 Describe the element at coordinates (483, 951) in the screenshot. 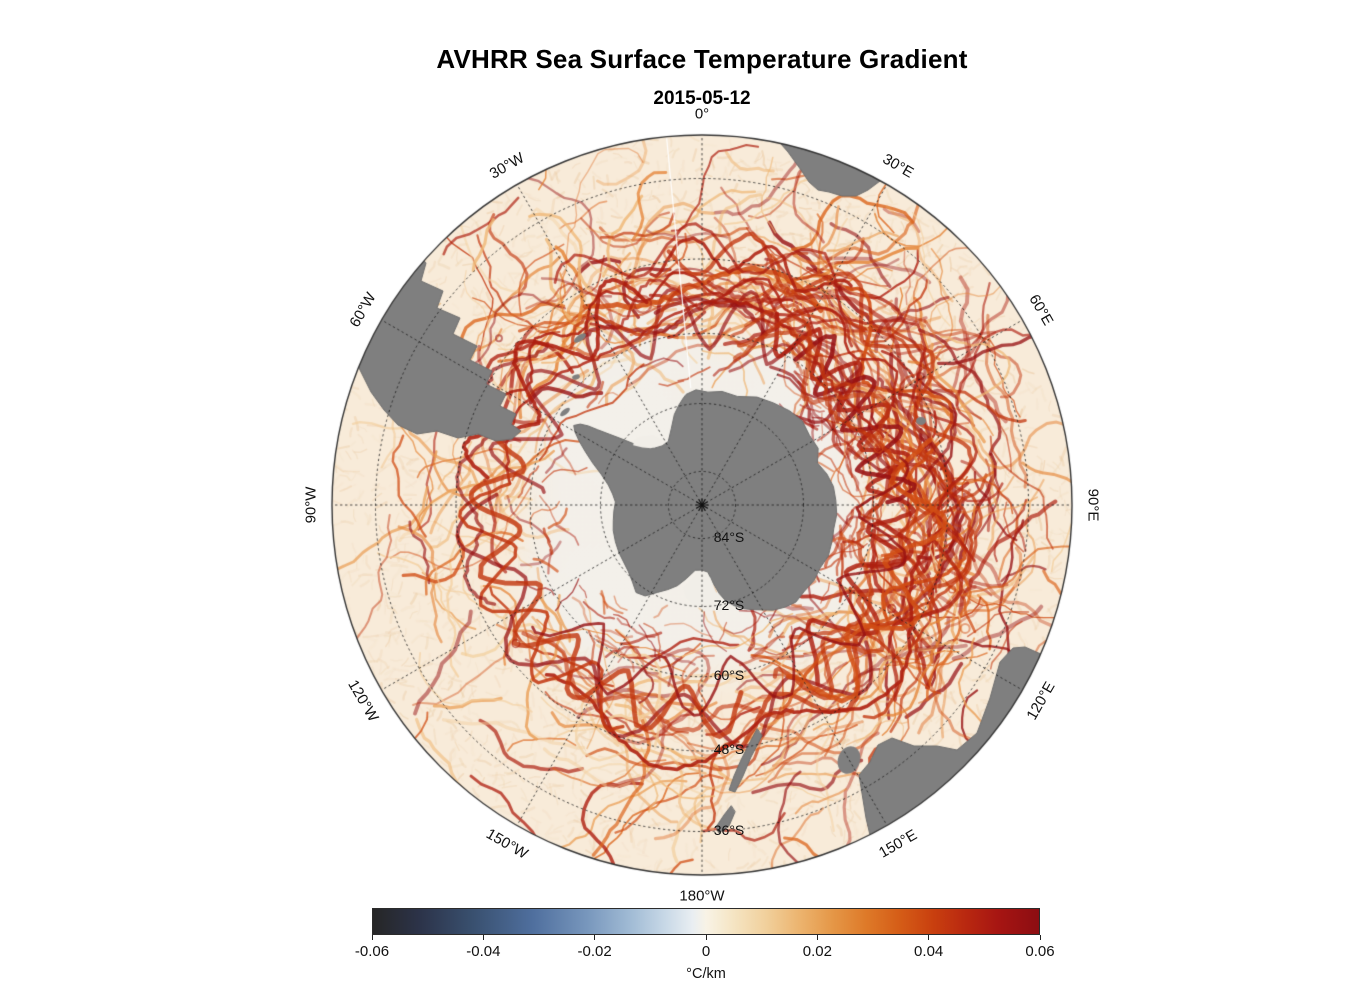

I see `colorbar-tick-label--0.04: -0.04` at that location.